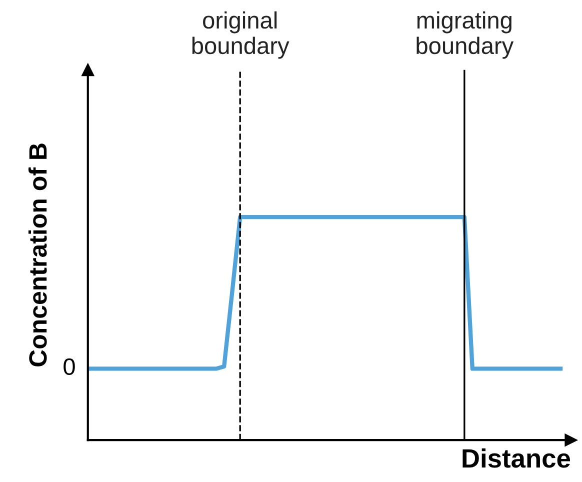  Describe the element at coordinates (69, 367) in the screenshot. I see `text: 0` at that location.